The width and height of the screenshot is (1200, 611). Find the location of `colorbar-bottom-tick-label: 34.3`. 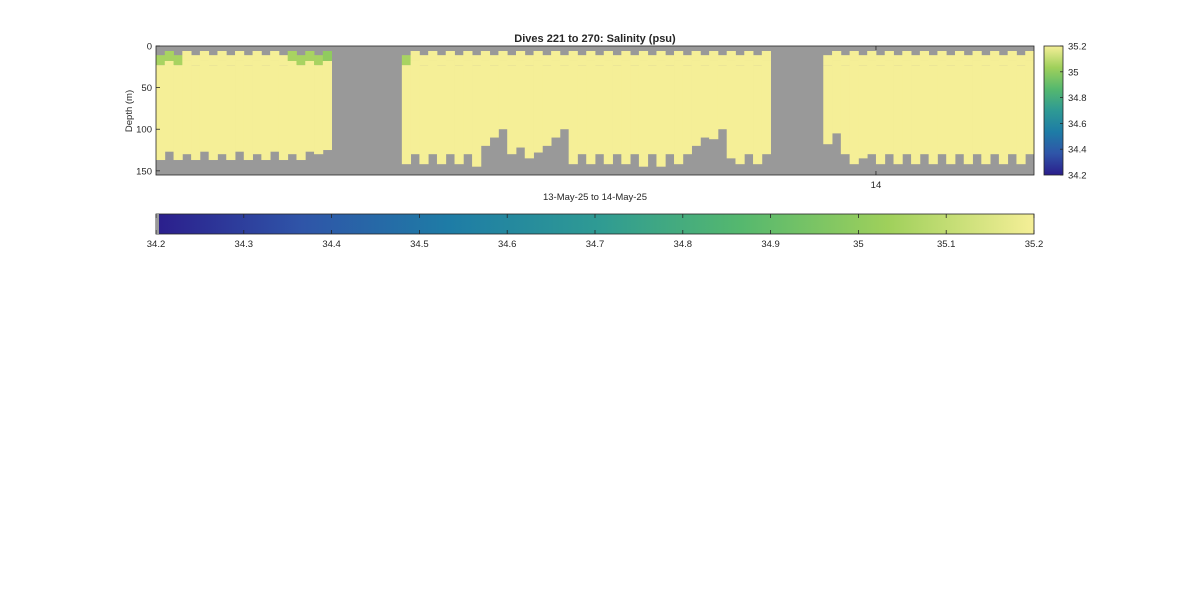

colorbar-bottom-tick-label: 34.3 is located at coordinates (244, 244).